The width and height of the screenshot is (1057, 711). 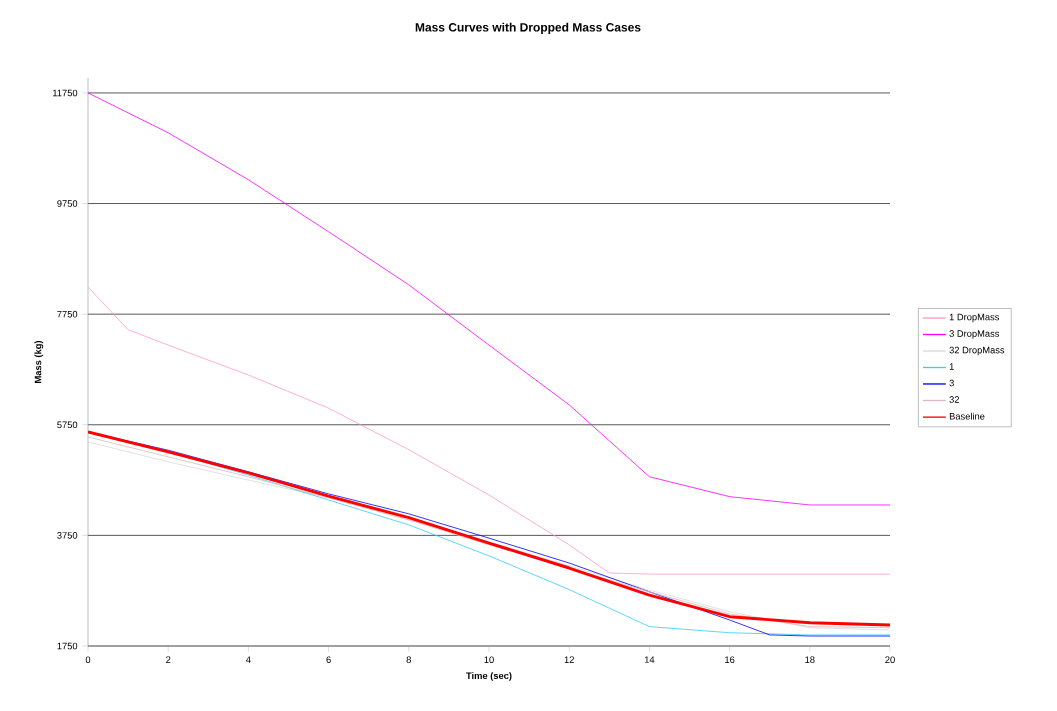 I want to click on y-tick-label: 1750, so click(x=67, y=646).